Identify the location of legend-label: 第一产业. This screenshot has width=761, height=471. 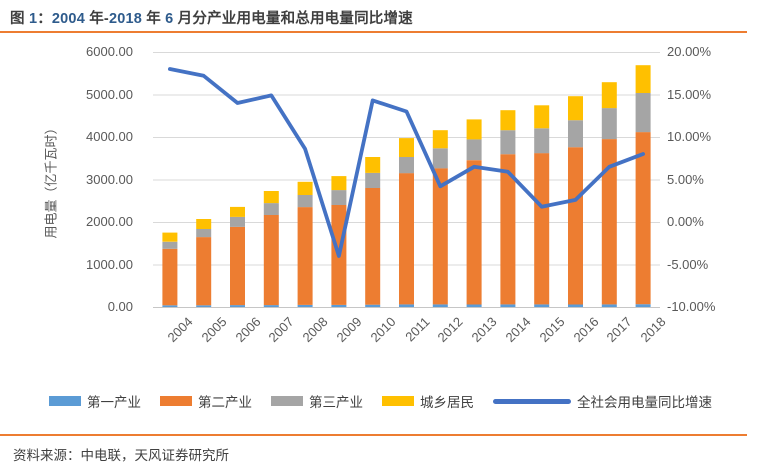
(114, 402).